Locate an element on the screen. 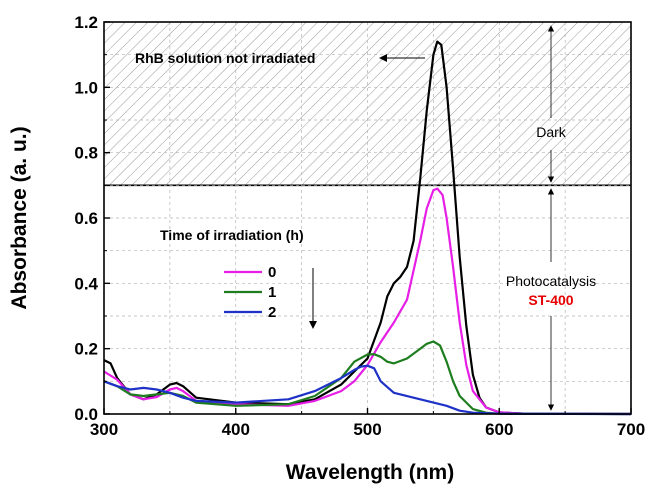 The height and width of the screenshot is (488, 651). legend-label: 2 is located at coordinates (272, 312).